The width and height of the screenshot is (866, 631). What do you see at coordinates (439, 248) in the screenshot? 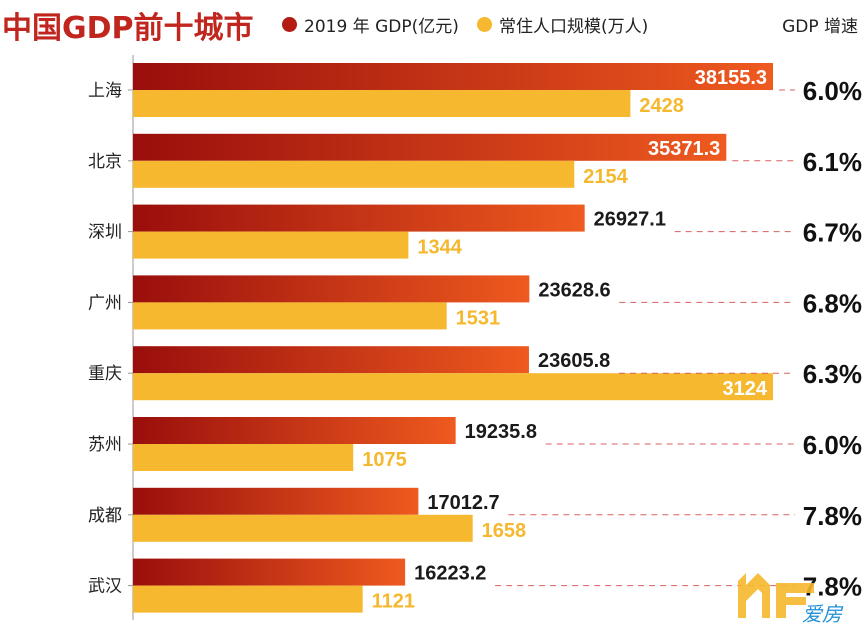
I see `population-value-label: 1344` at bounding box center [439, 248].